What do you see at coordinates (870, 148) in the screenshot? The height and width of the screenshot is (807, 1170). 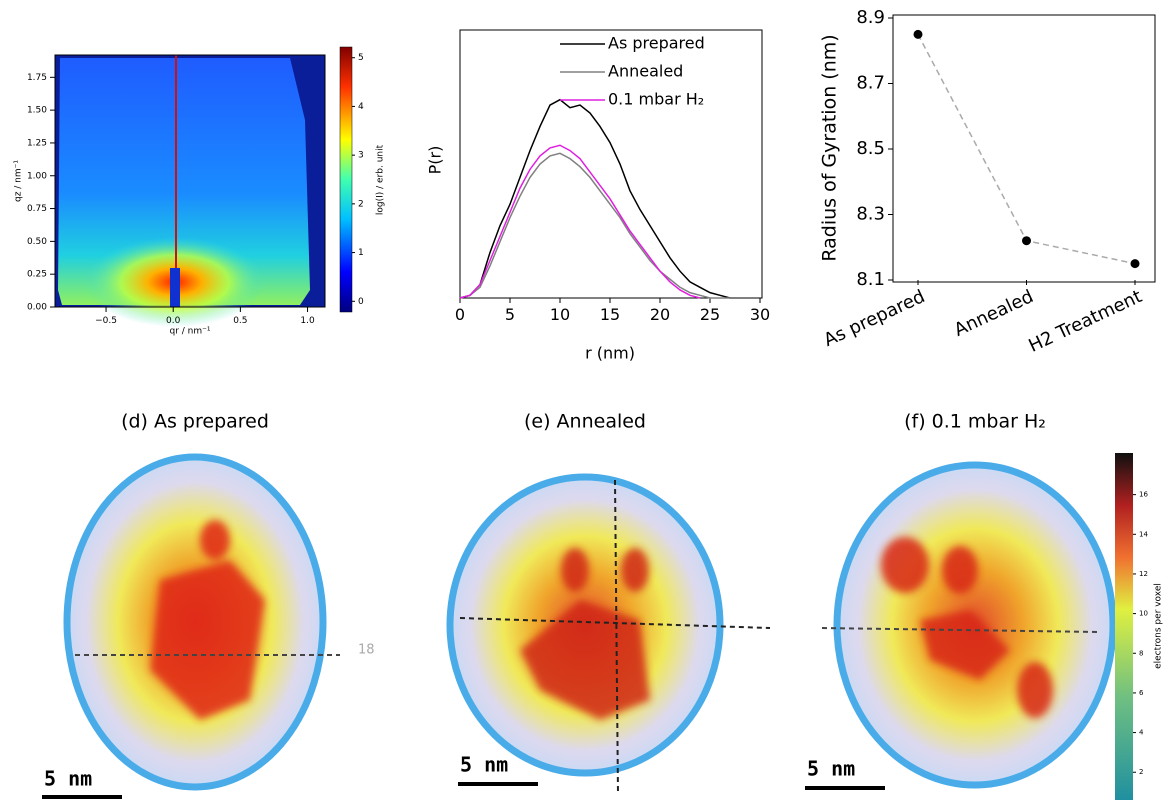 I see `y-tick-label: 8.5` at bounding box center [870, 148].